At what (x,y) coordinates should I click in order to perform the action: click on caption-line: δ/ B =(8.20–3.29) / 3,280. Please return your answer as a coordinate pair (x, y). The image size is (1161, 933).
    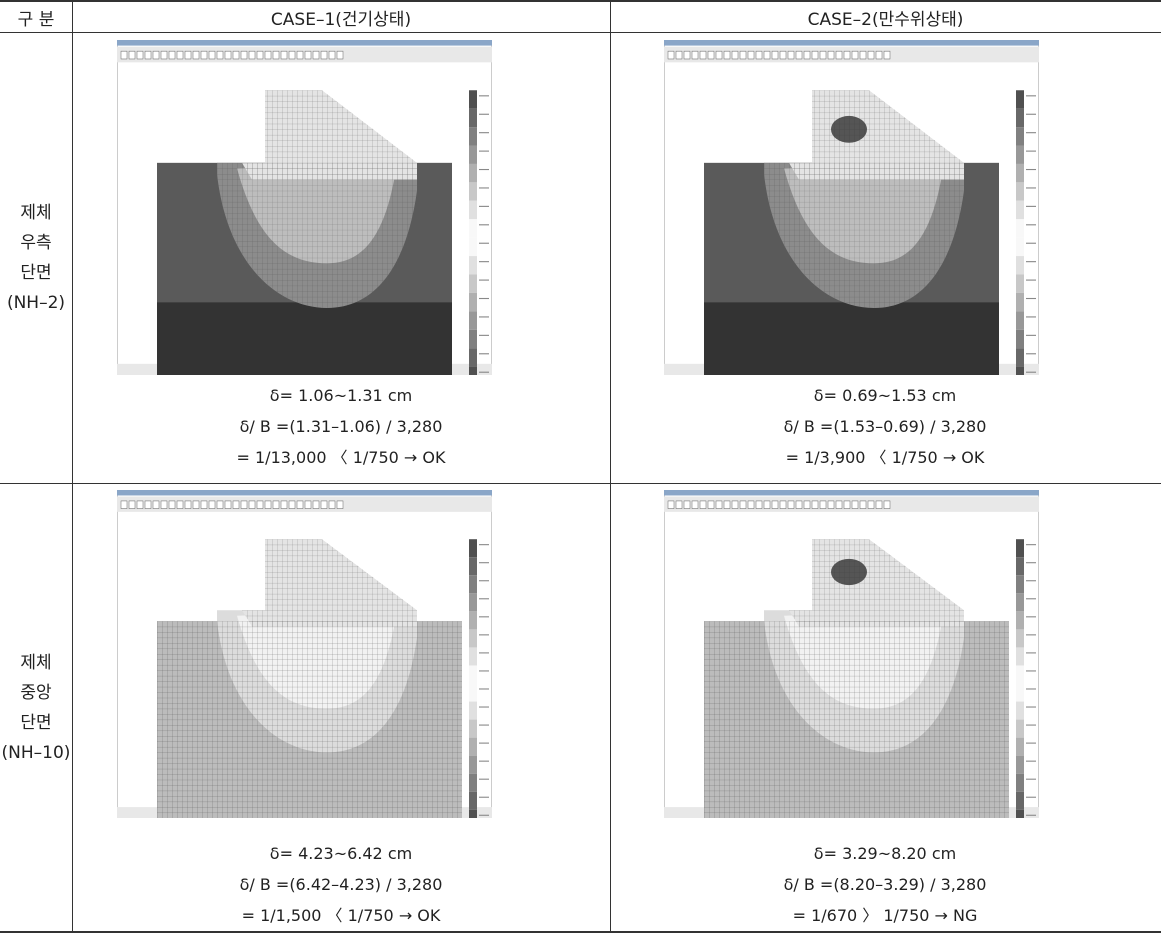
    Looking at the image, I should click on (885, 884).